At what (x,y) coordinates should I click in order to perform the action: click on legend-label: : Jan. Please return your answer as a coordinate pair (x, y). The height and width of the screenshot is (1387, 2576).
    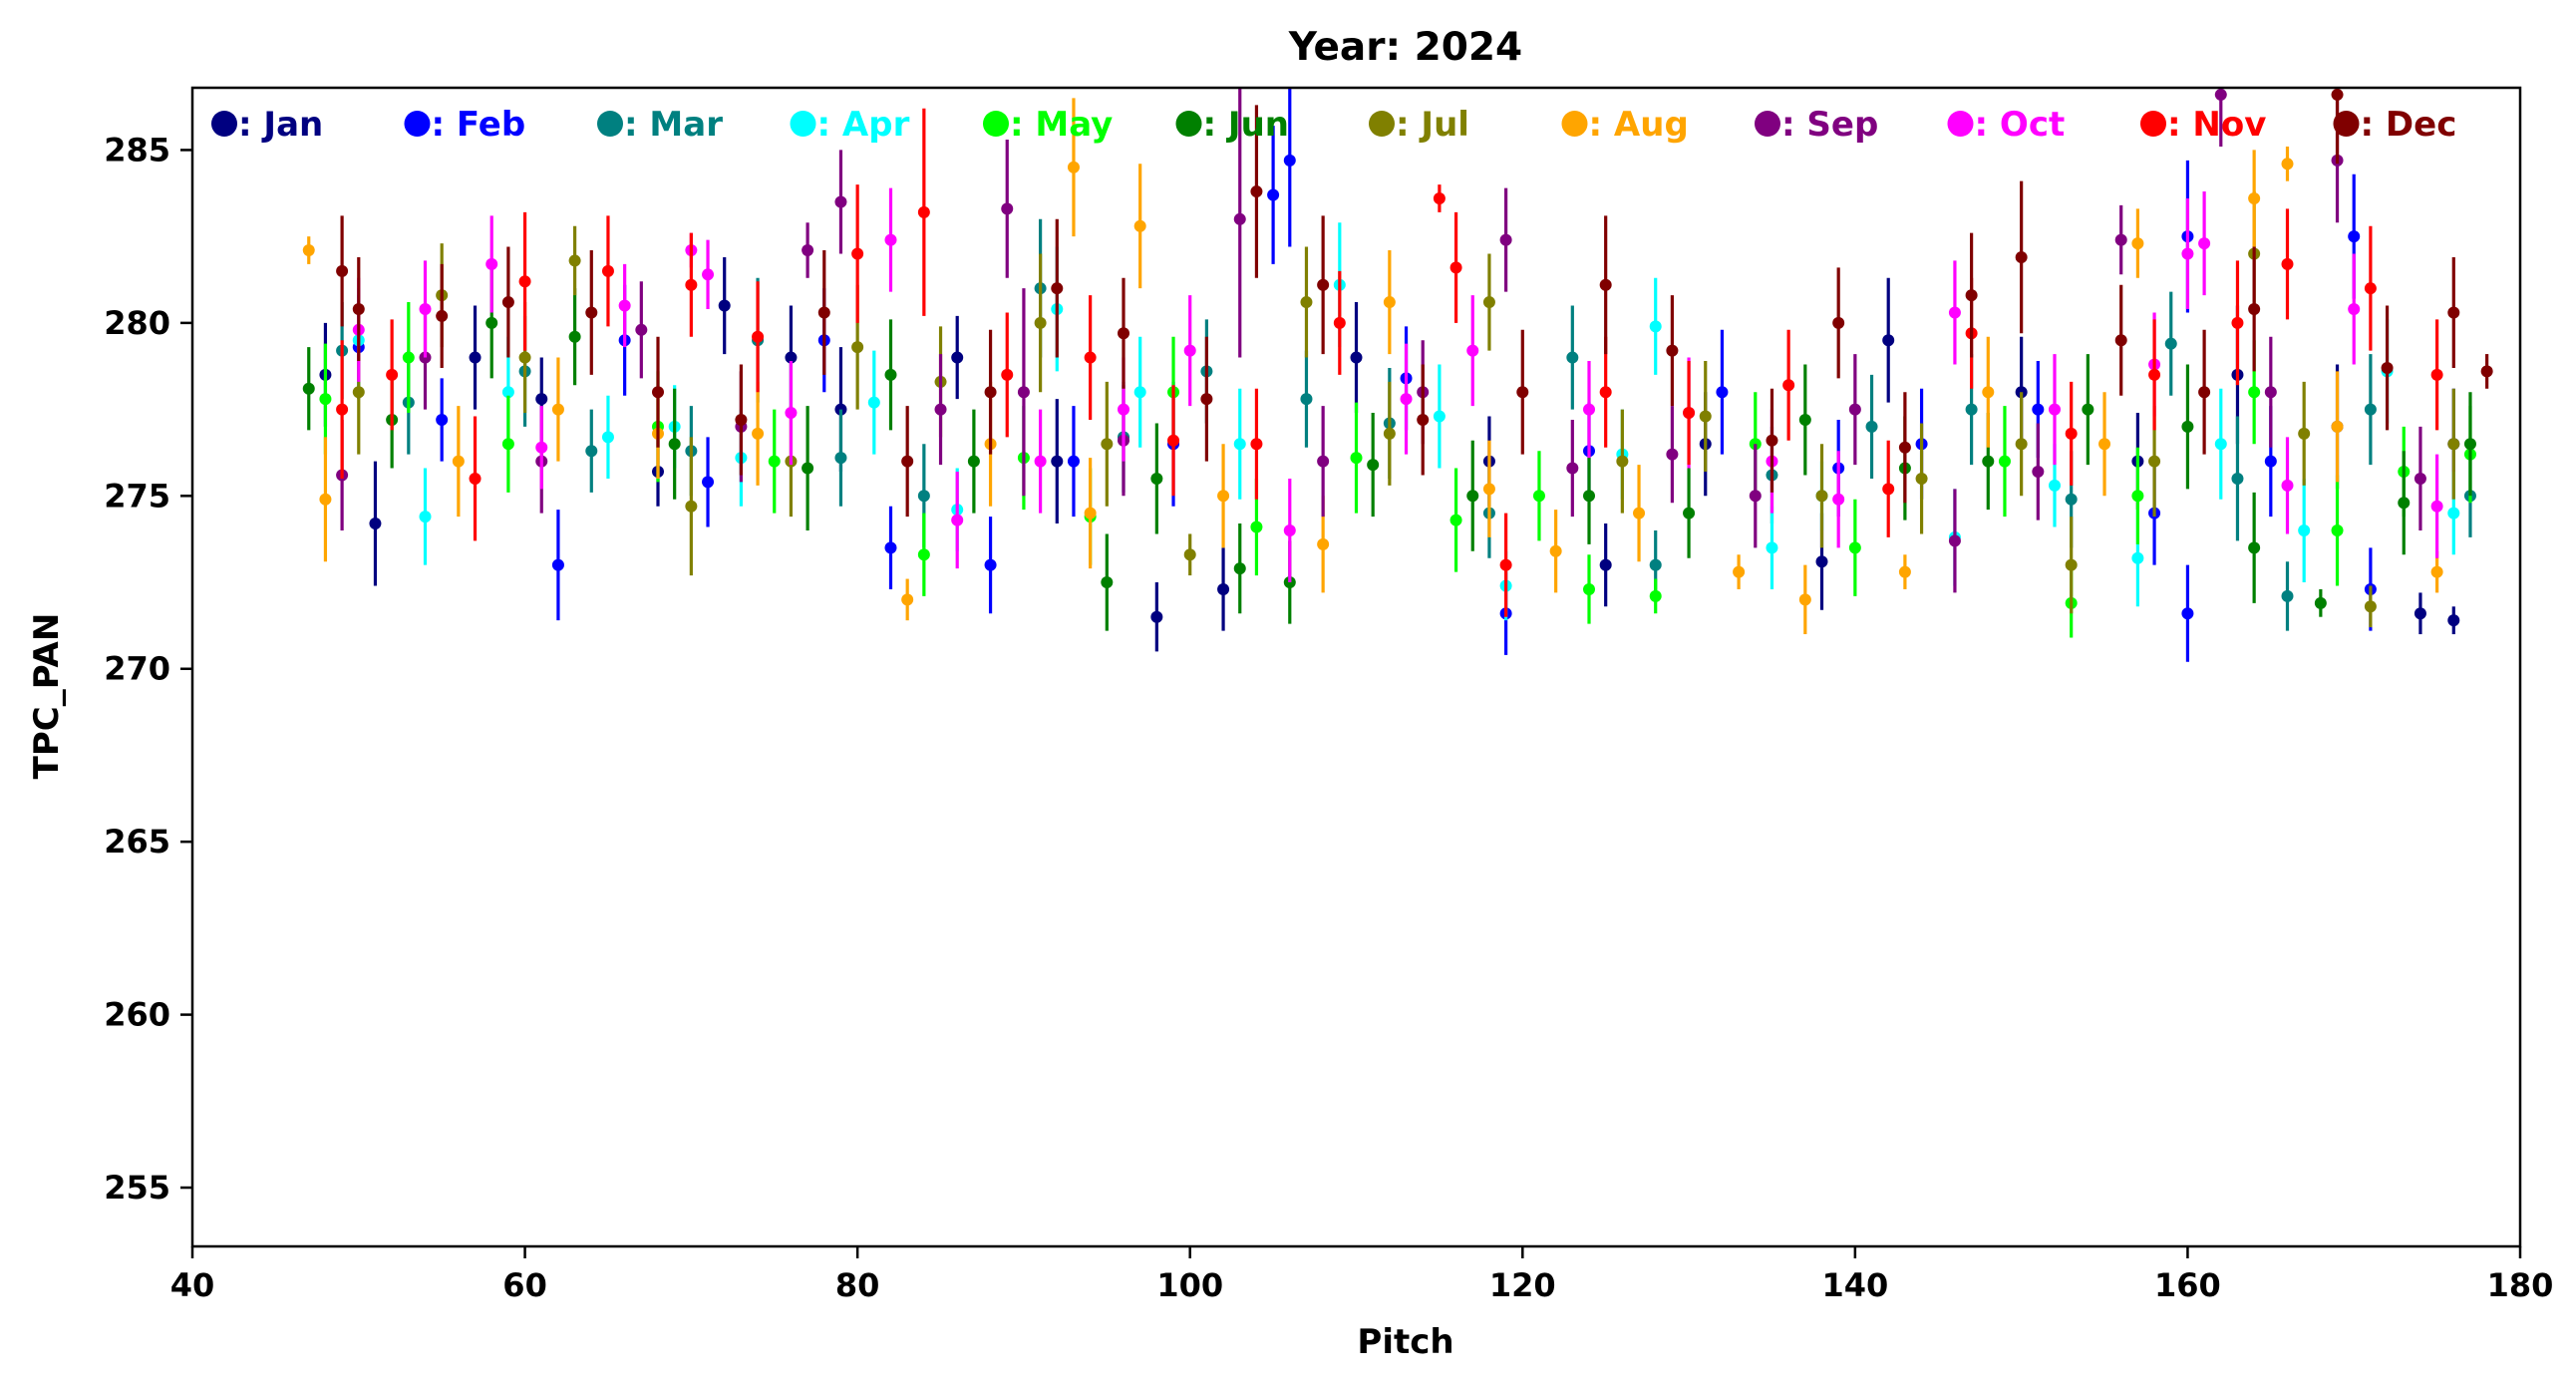
    Looking at the image, I should click on (280, 125).